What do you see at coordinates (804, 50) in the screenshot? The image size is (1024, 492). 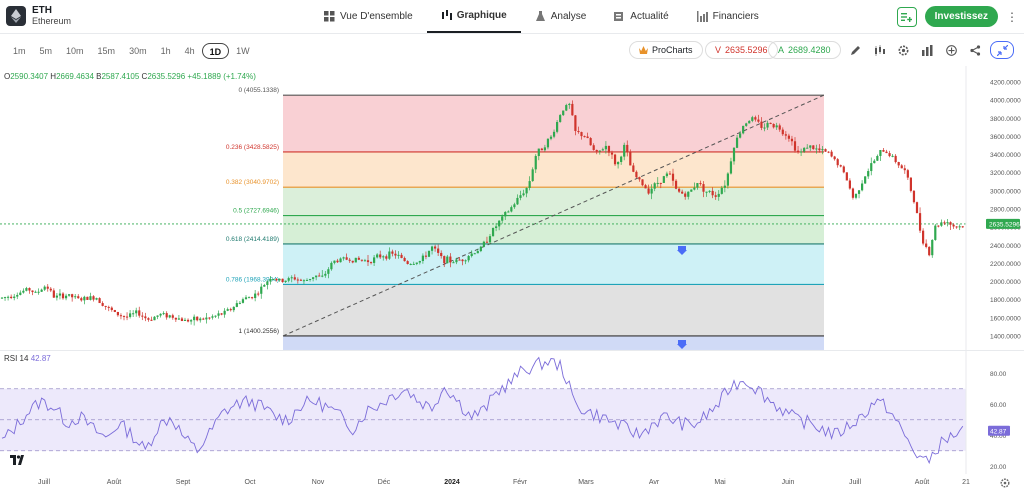 I see `buy-button: A 2689.4280` at bounding box center [804, 50].